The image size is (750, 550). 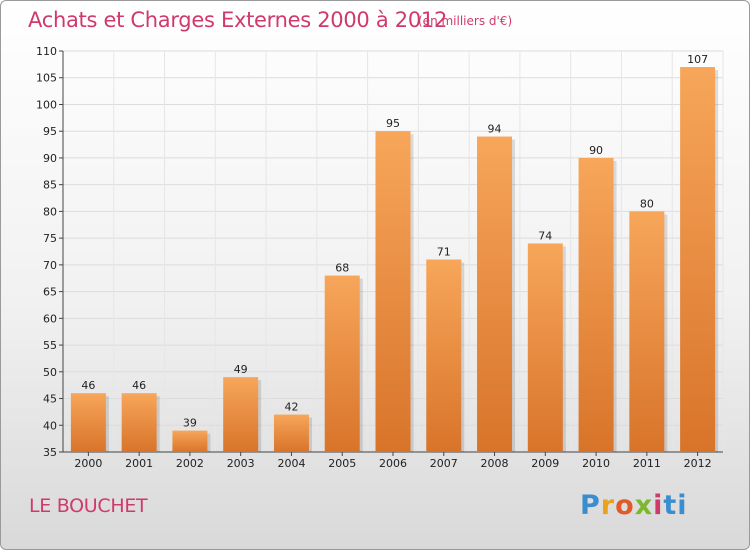 What do you see at coordinates (139, 385) in the screenshot?
I see `data-label-2001: 46` at bounding box center [139, 385].